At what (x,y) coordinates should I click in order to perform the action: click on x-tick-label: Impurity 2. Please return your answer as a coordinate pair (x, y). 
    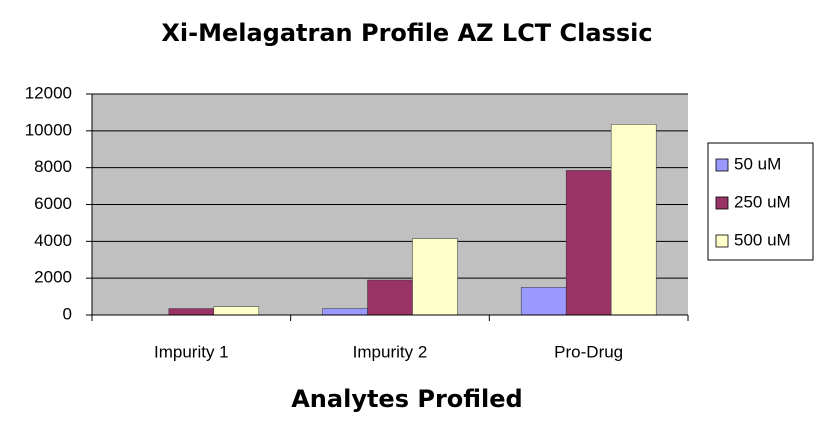
    Looking at the image, I should click on (390, 351).